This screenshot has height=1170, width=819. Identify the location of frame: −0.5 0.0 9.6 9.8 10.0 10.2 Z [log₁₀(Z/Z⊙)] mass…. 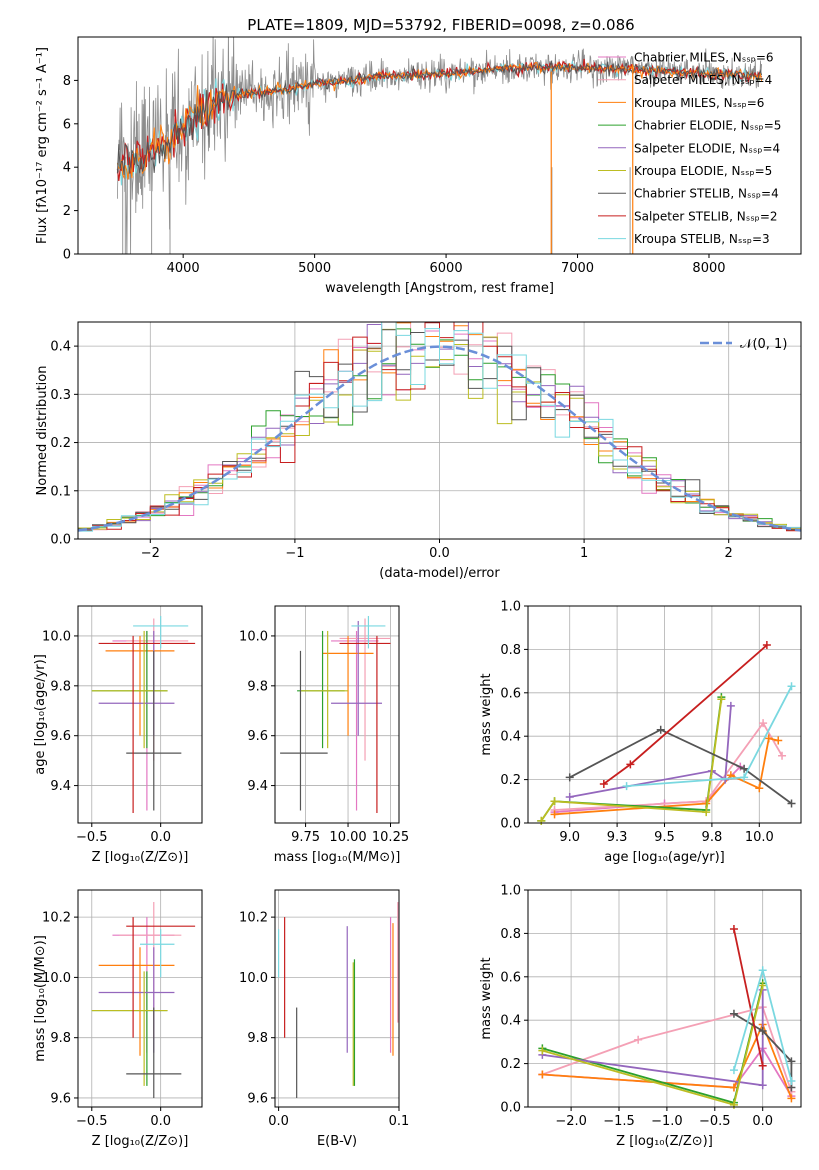
(118, 1019).